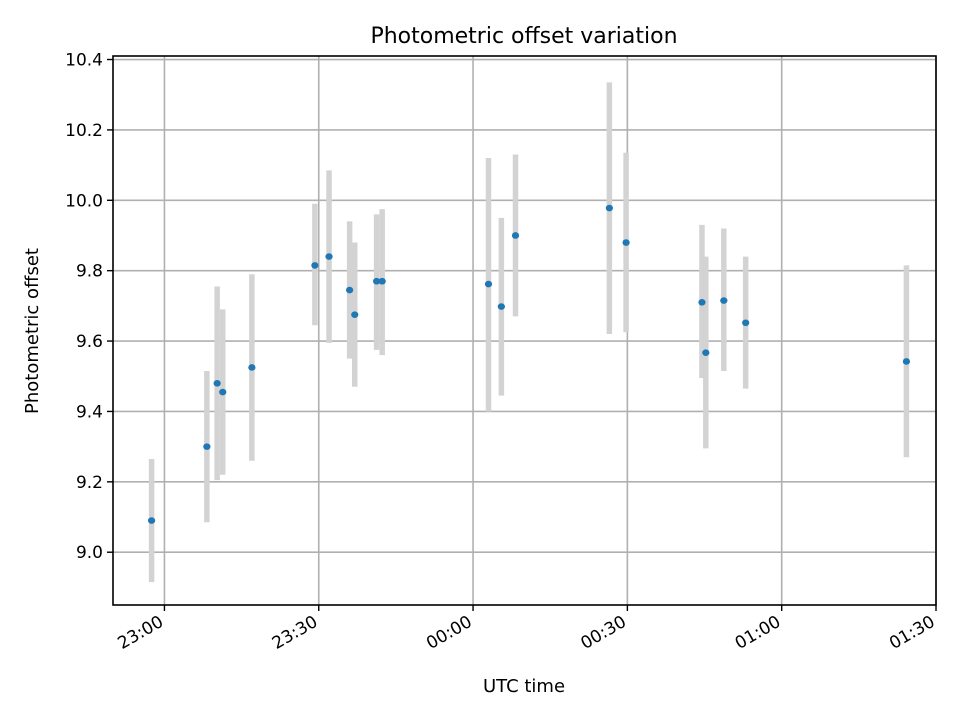 The height and width of the screenshot is (720, 960). Describe the element at coordinates (32, 331) in the screenshot. I see `y-axis-label: Photometric offset` at that location.